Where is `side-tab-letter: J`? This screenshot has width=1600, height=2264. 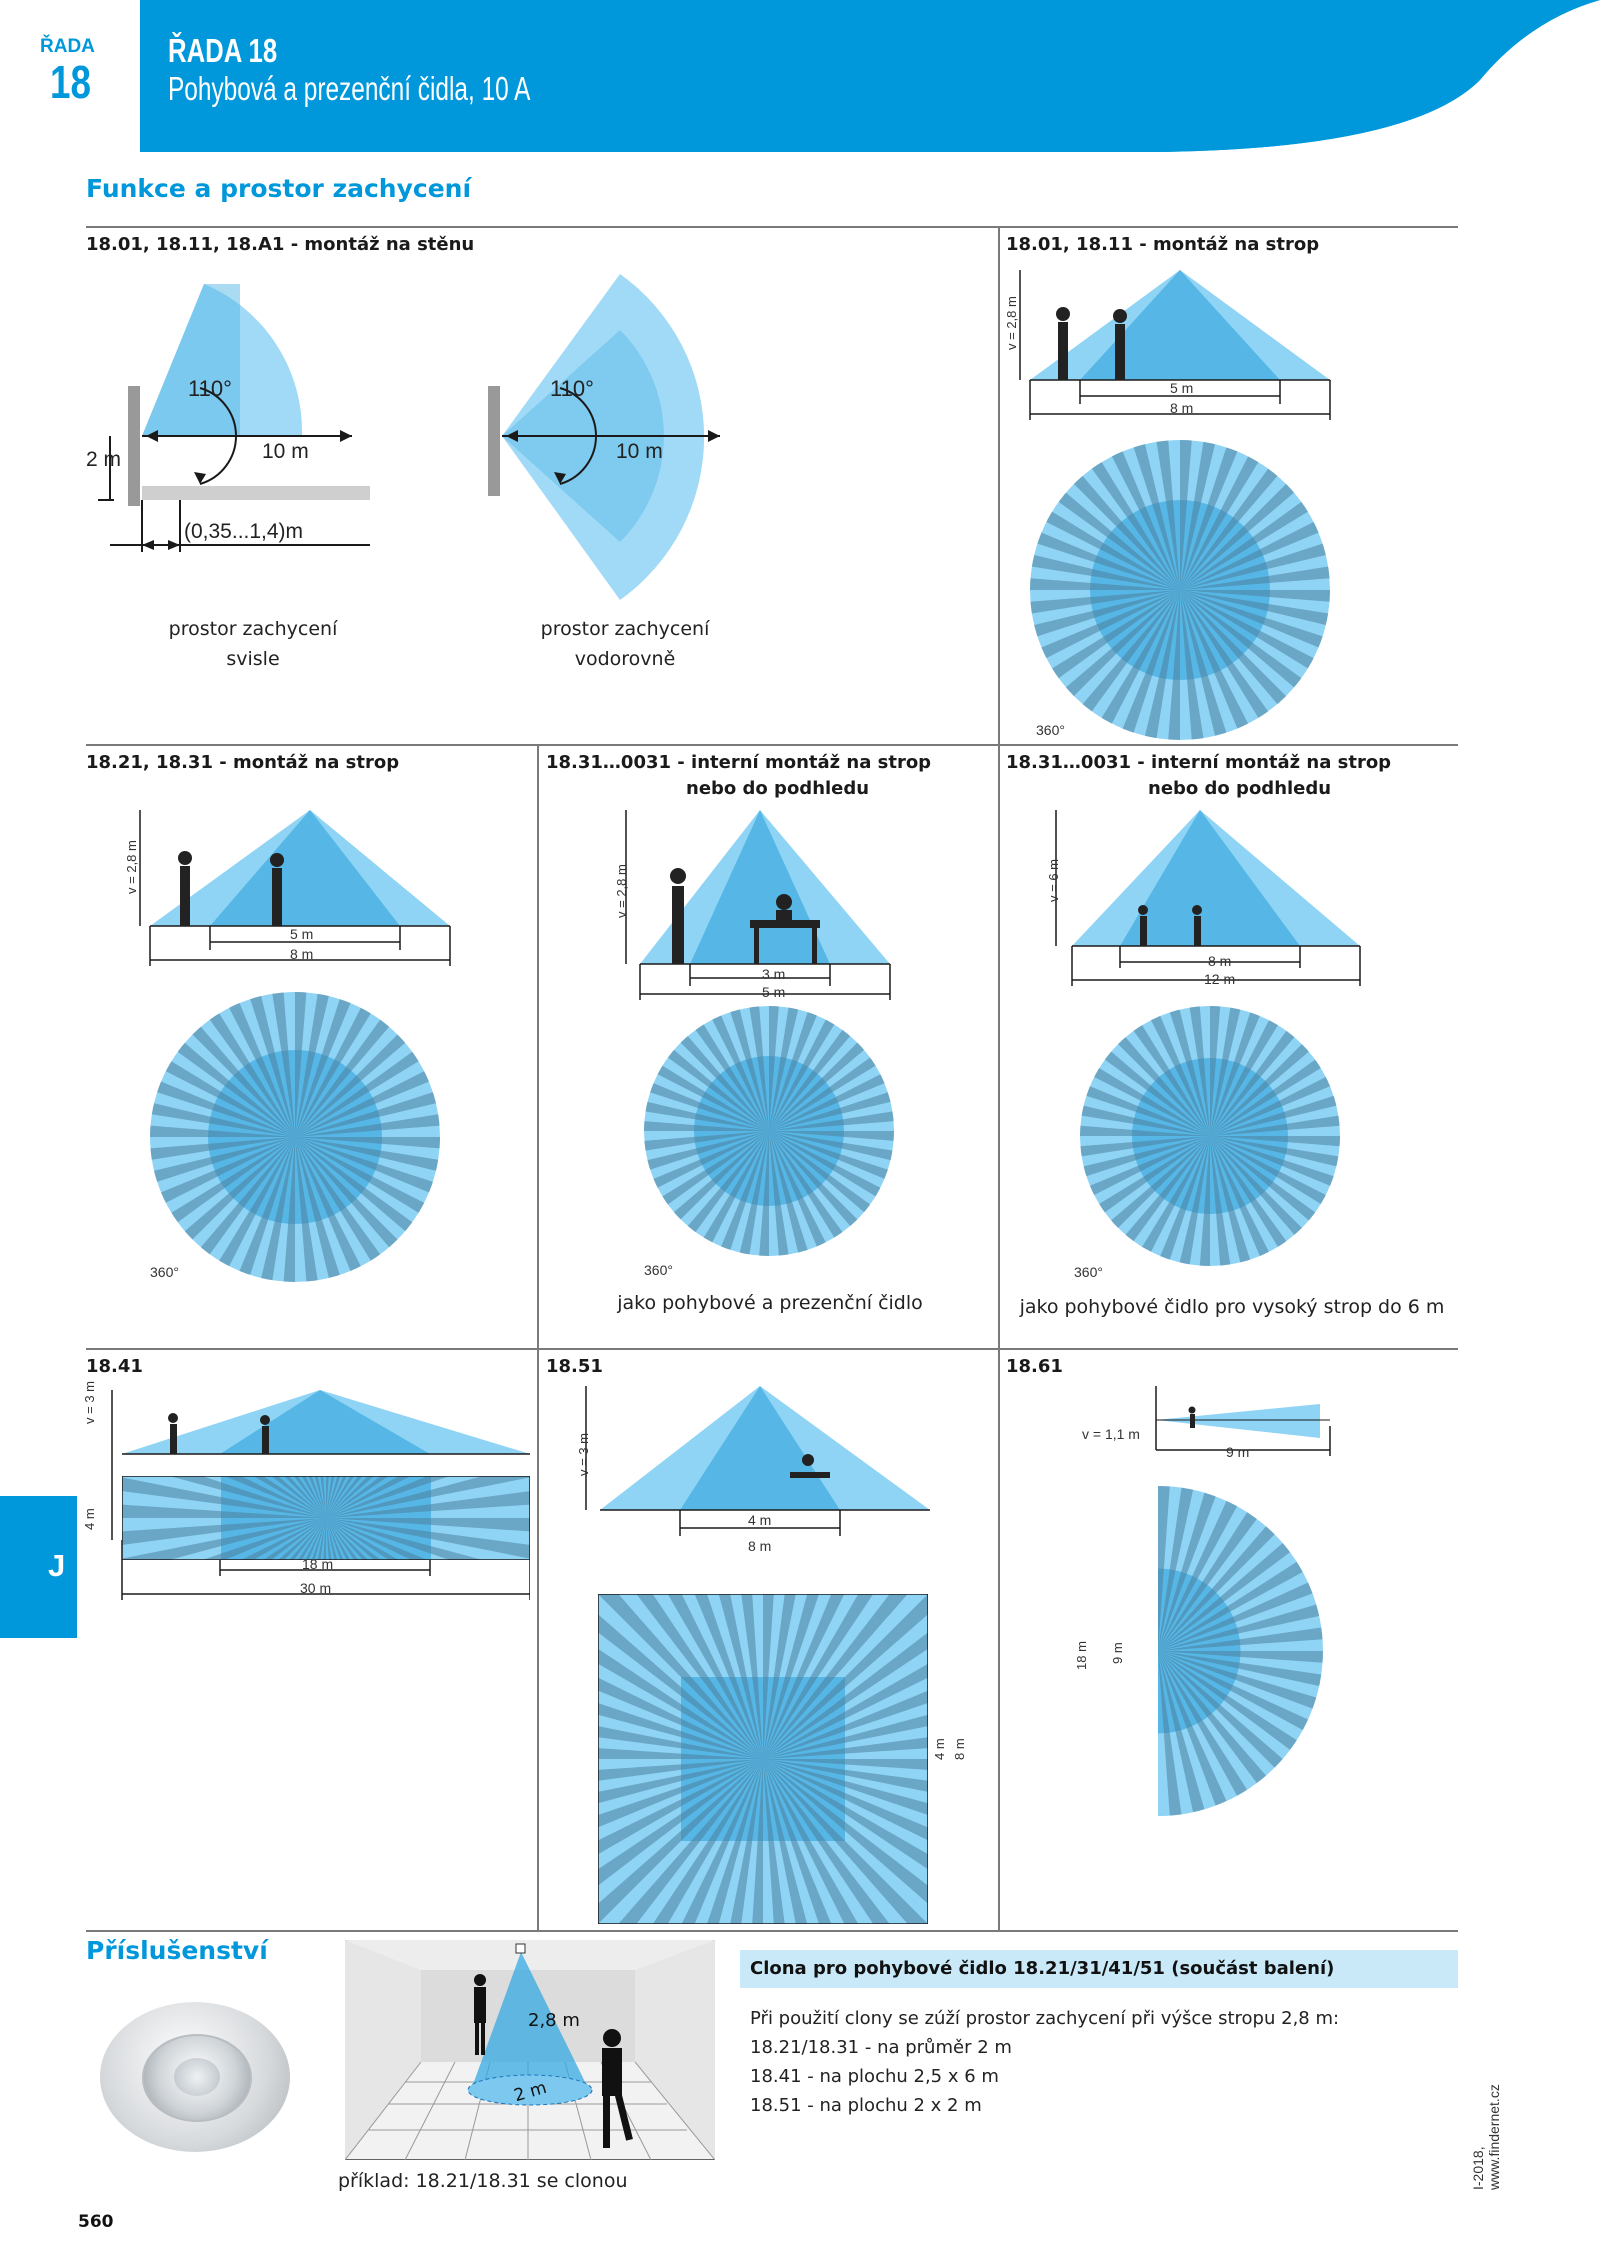 side-tab-letter: J is located at coordinates (57, 1565).